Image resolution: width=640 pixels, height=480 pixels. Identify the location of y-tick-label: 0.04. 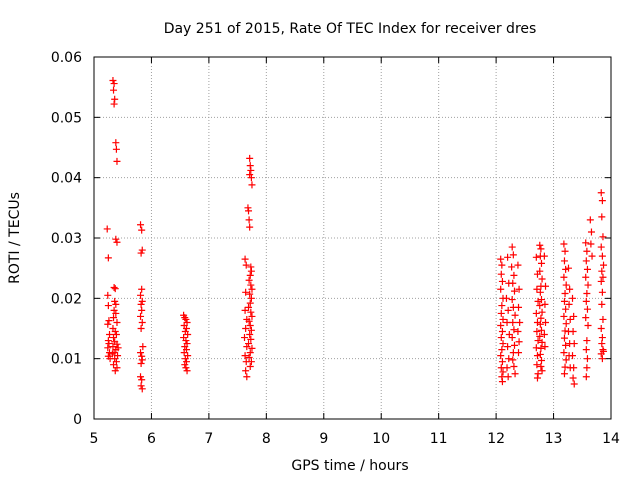
(66, 179).